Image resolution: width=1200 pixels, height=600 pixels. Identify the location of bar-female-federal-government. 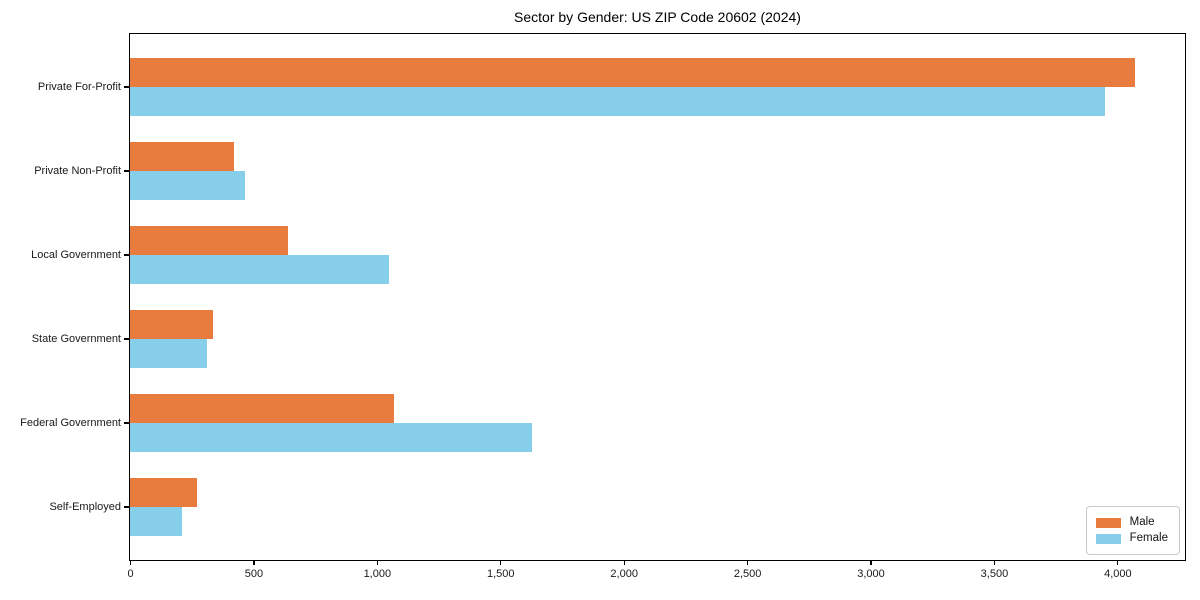
(331, 437).